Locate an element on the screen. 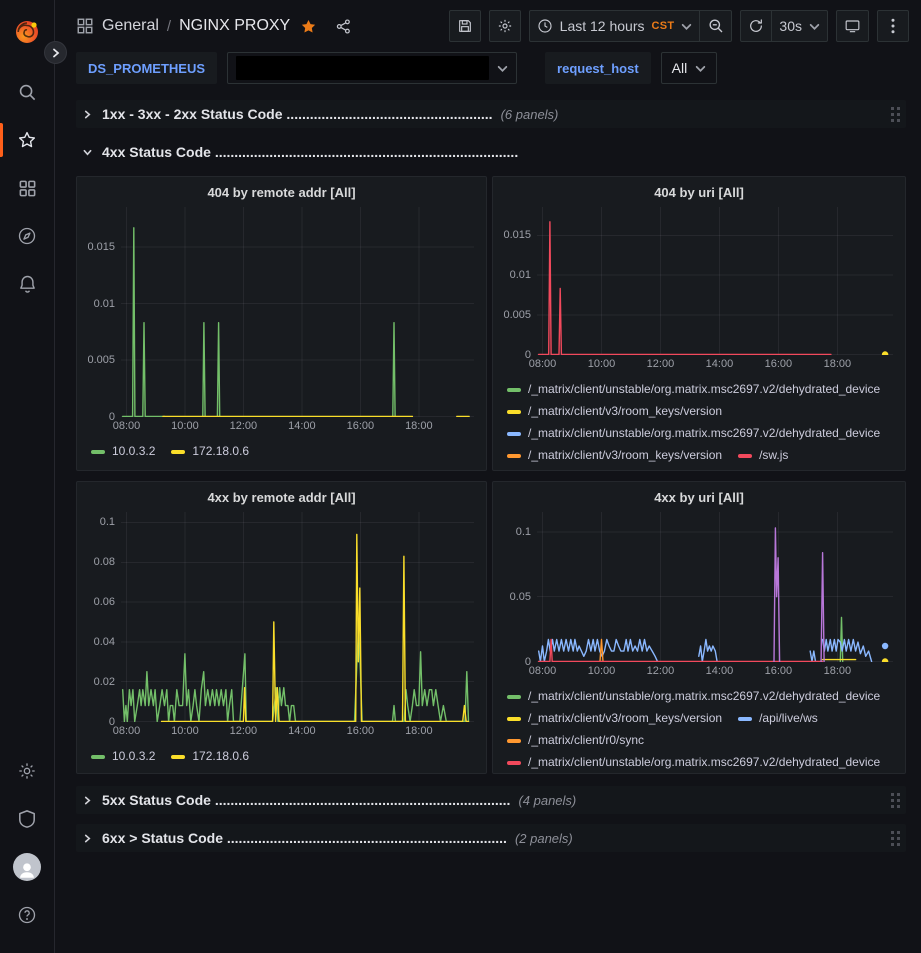 This screenshot has height=953, width=921. favorite-star-icon is located at coordinates (308, 26).